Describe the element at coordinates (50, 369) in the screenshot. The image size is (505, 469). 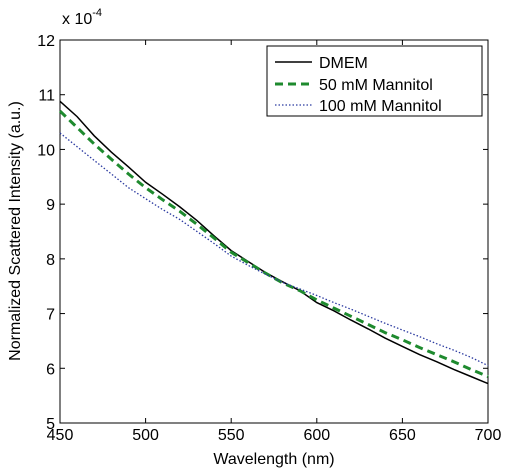
I see `y-tick-label: 6` at that location.